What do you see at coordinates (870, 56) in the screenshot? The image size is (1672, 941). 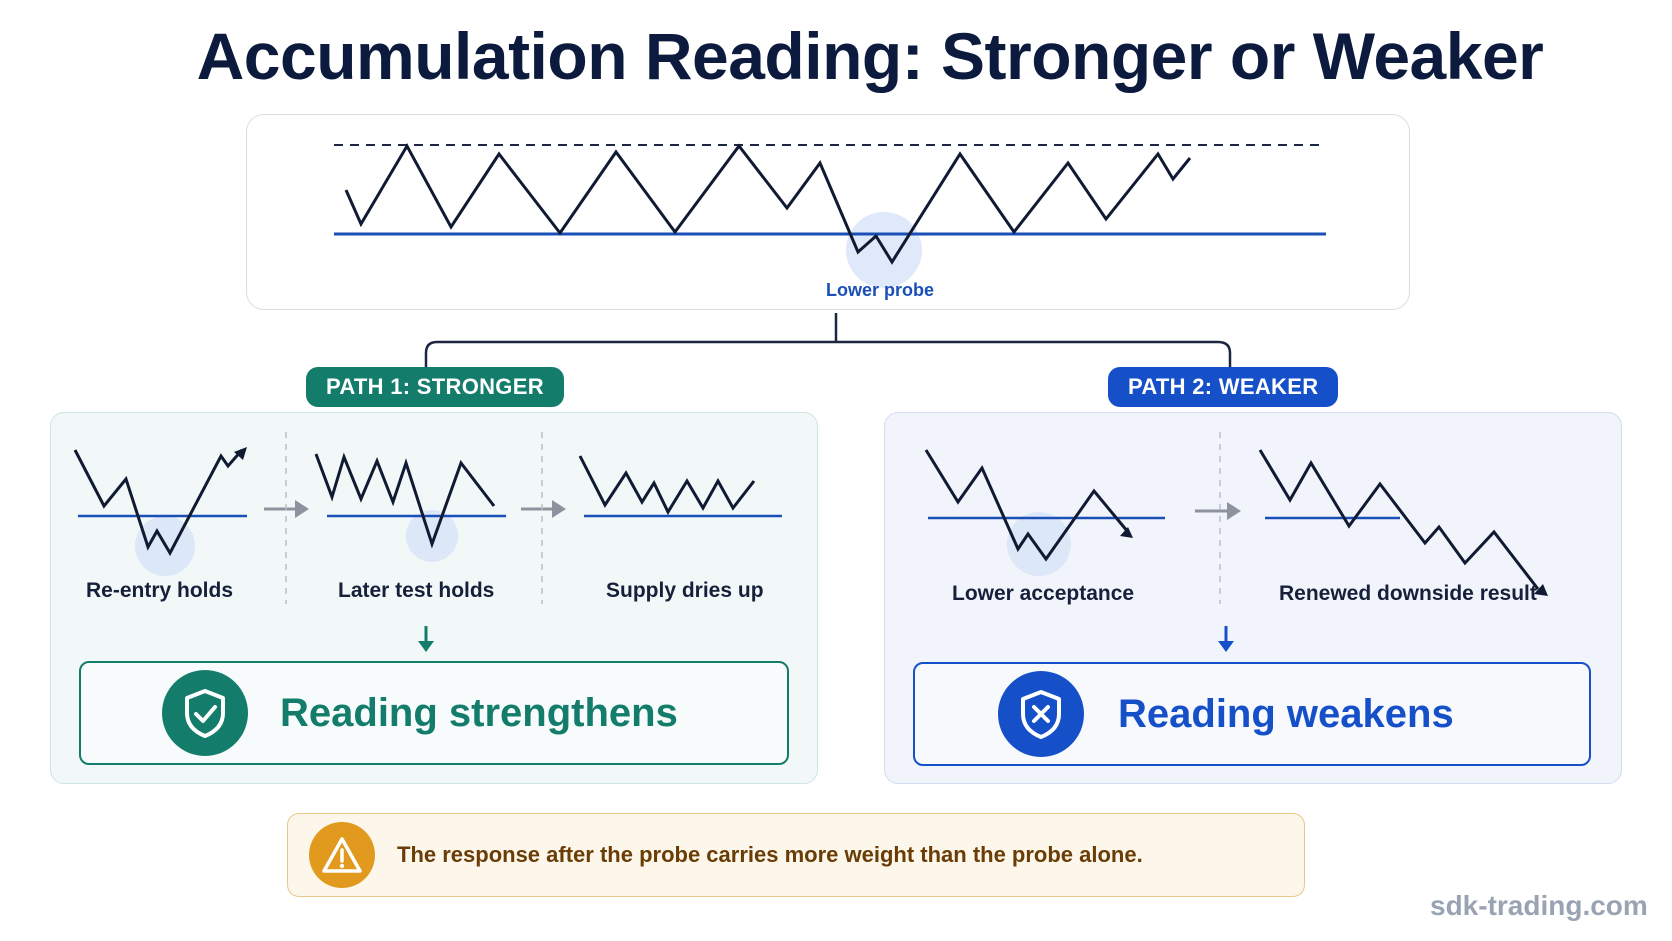 I see `page-title: Accumulation Reading: Stronger or Weaker` at bounding box center [870, 56].